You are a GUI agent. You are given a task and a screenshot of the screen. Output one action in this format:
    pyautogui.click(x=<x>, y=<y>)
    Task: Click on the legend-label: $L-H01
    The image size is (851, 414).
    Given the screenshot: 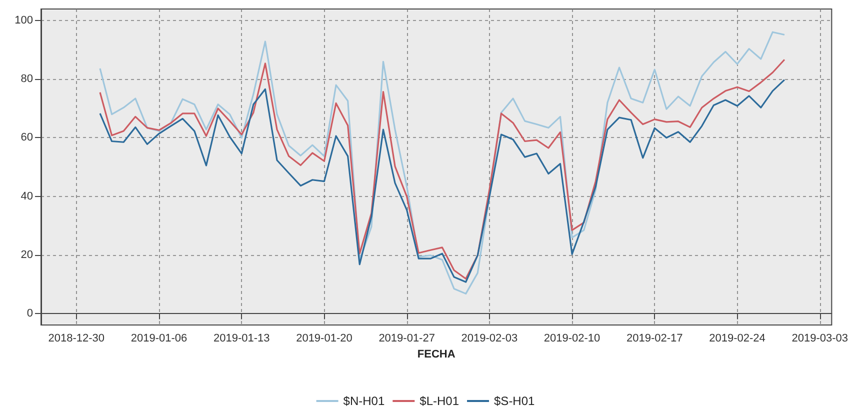 What is the action you would take?
    pyautogui.click(x=440, y=401)
    